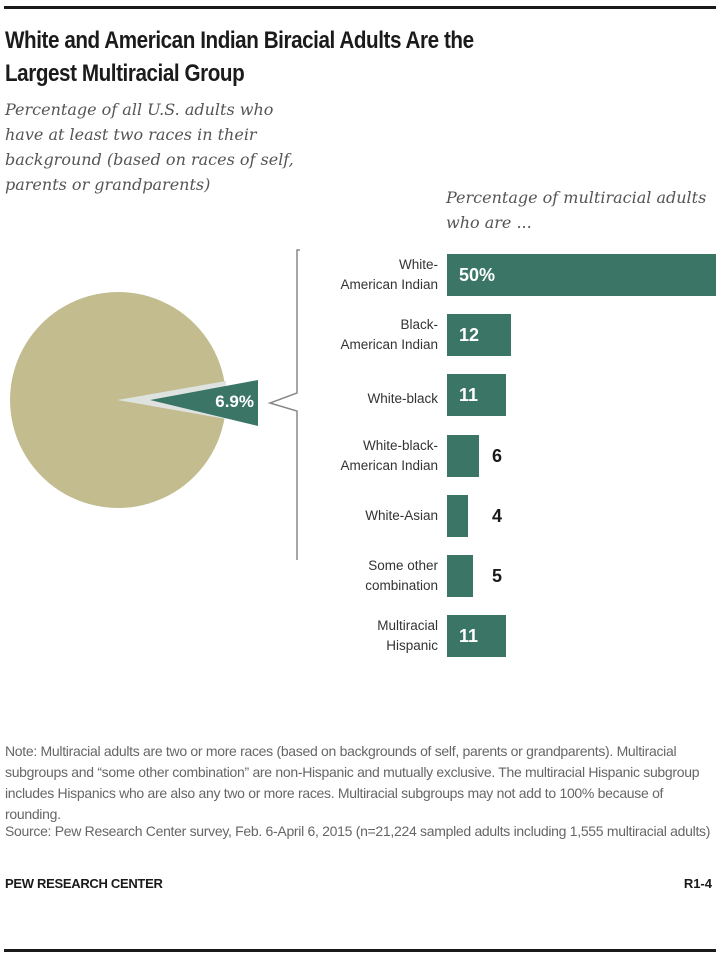 This screenshot has width=720, height=957. I want to click on bottom-rule, so click(360, 950).